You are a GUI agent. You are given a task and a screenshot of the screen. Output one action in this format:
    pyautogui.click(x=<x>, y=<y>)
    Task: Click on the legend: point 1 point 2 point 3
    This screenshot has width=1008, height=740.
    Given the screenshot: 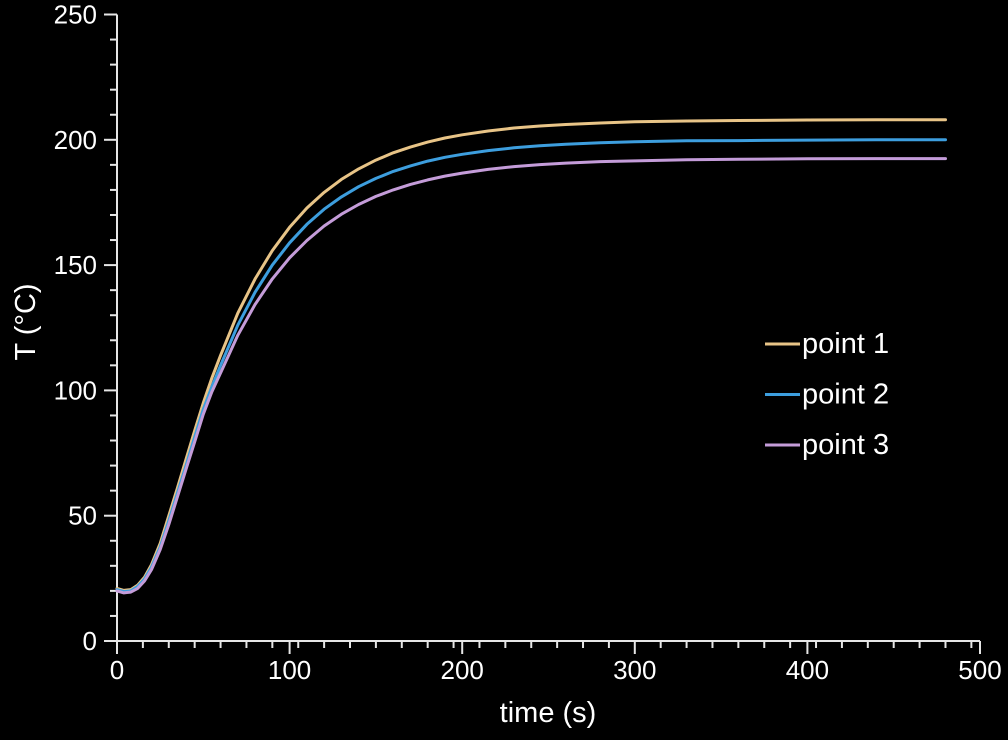 What is the action you would take?
    pyautogui.click(x=827, y=394)
    